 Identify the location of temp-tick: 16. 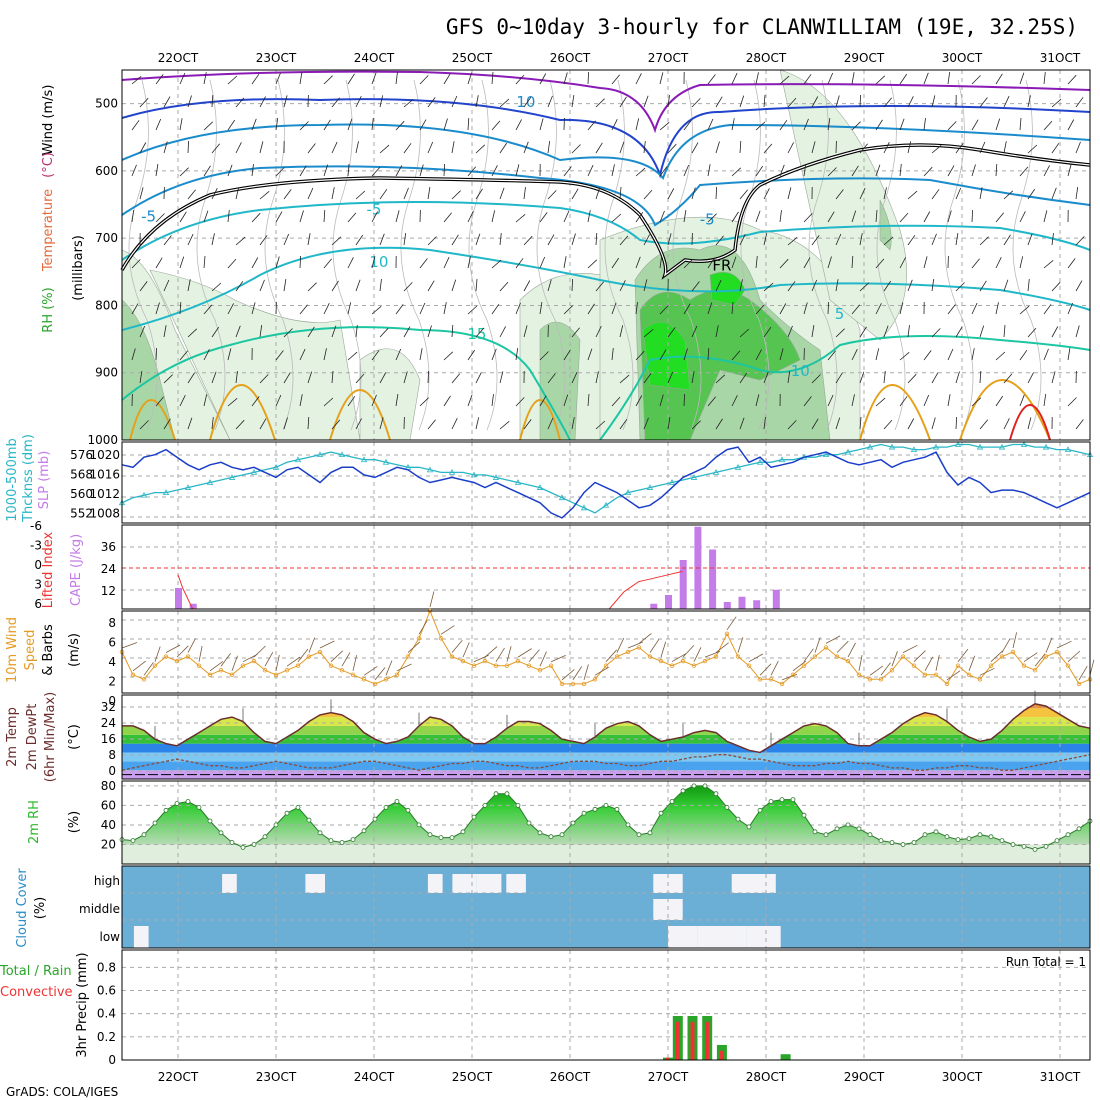
(108, 739).